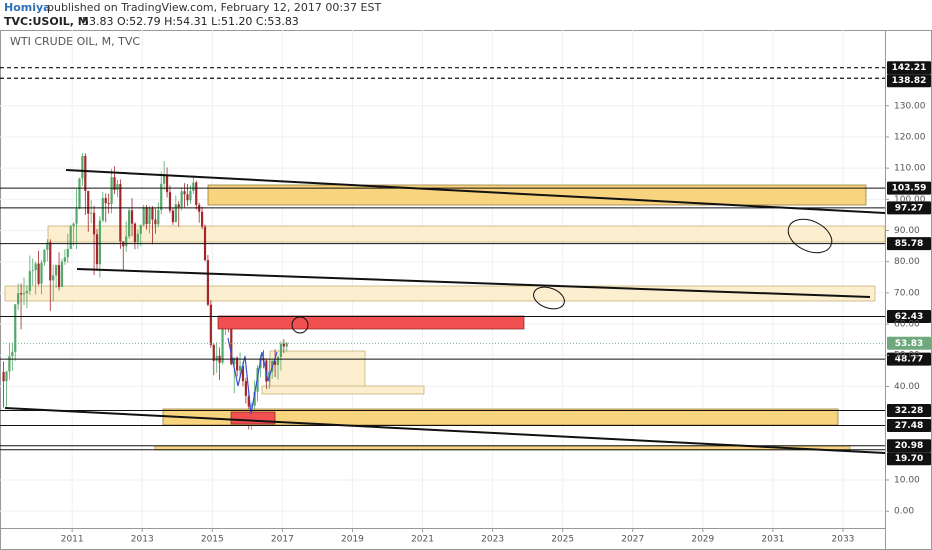 The image size is (932, 550). Describe the element at coordinates (907, 231) in the screenshot. I see `y-tick-label: 90.00` at that location.